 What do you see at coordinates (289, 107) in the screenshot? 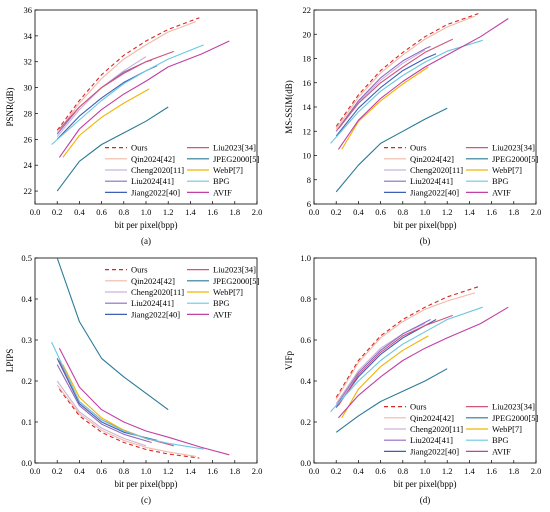
I see `y-axis-label: MS-SSIM(dB)` at bounding box center [289, 107].